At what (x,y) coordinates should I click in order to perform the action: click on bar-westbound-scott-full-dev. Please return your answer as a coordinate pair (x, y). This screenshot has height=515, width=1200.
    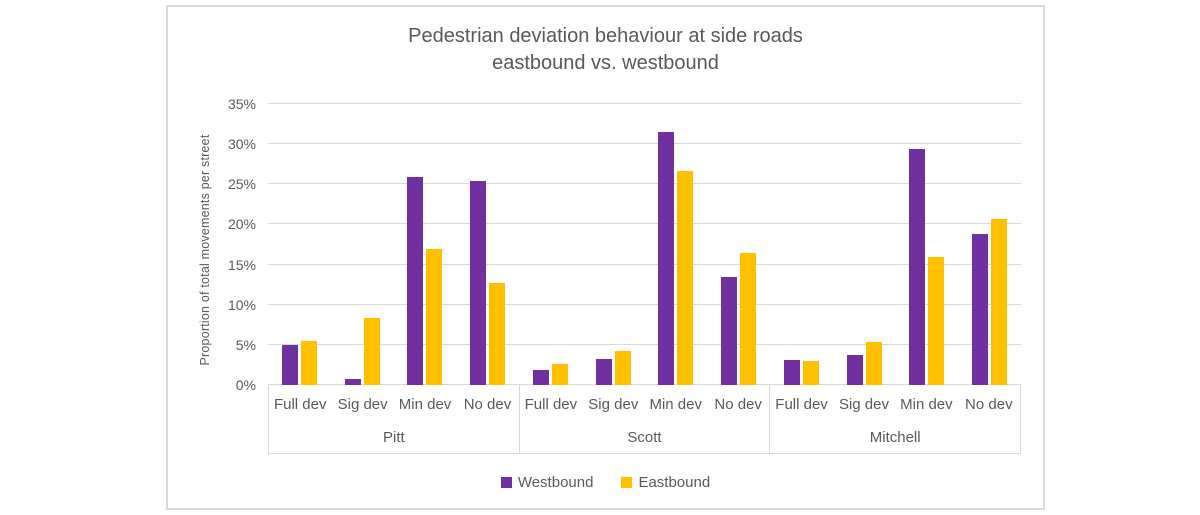
    Looking at the image, I should click on (540, 377).